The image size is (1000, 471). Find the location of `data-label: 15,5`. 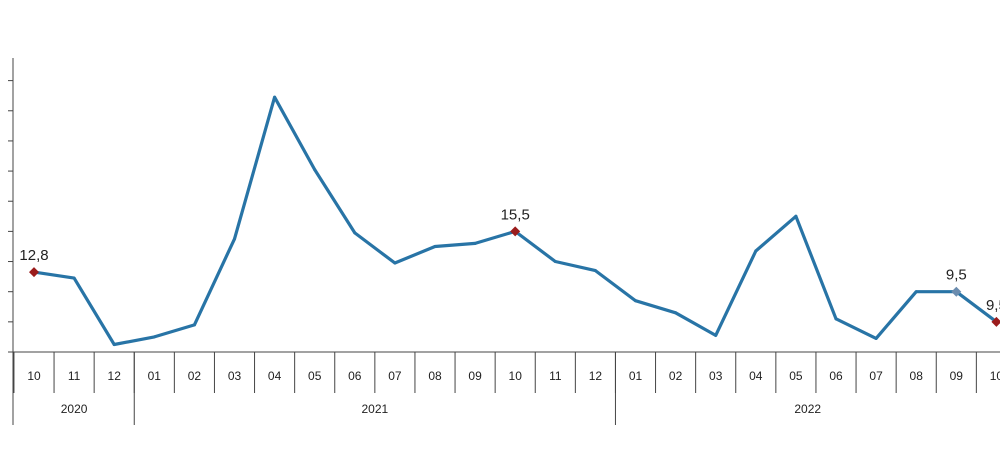

data-label: 15,5 is located at coordinates (515, 214).